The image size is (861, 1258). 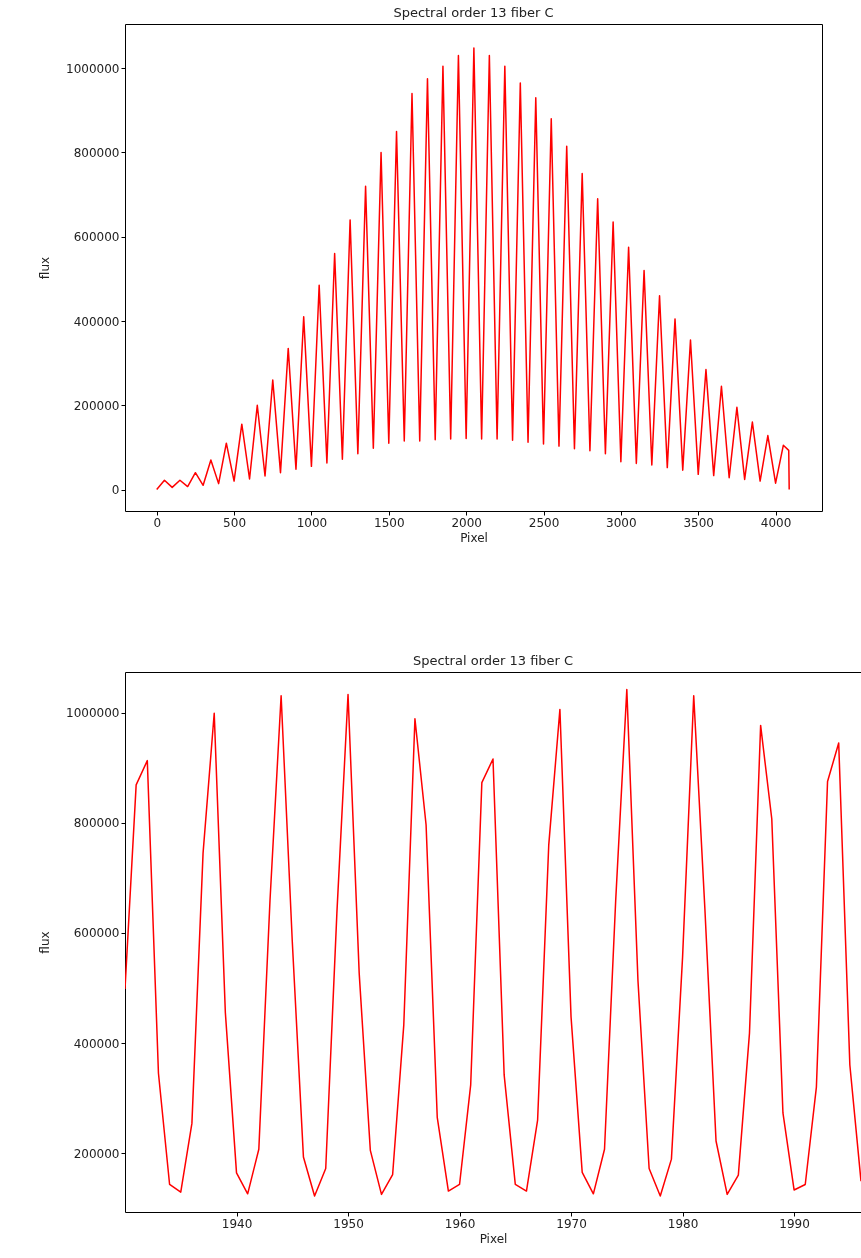 What do you see at coordinates (544, 522) in the screenshot?
I see `x-tick-label: 2500` at bounding box center [544, 522].